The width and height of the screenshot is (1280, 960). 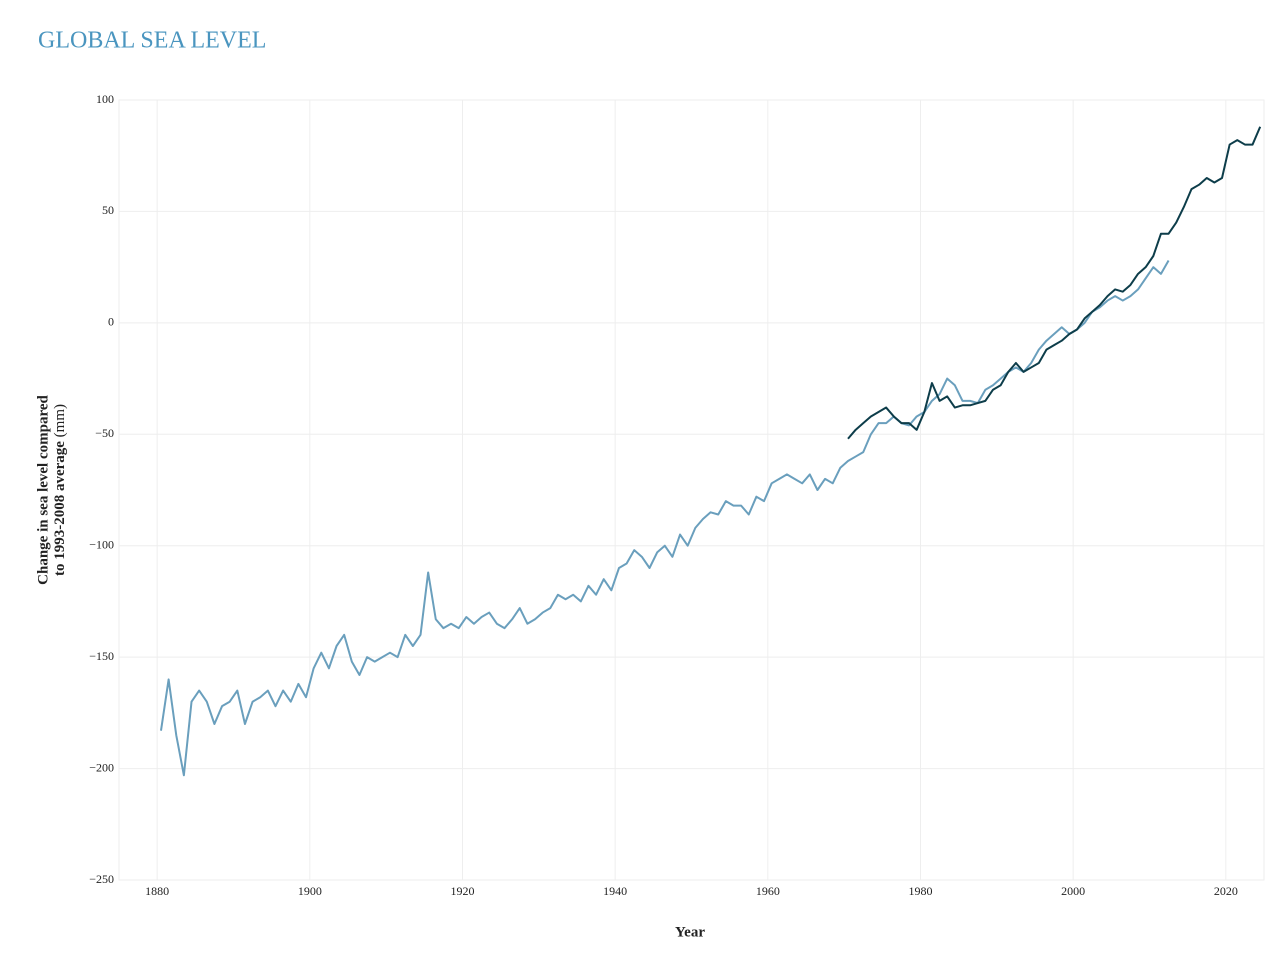 What do you see at coordinates (111, 322) in the screenshot?
I see `y-tick-label: 0` at bounding box center [111, 322].